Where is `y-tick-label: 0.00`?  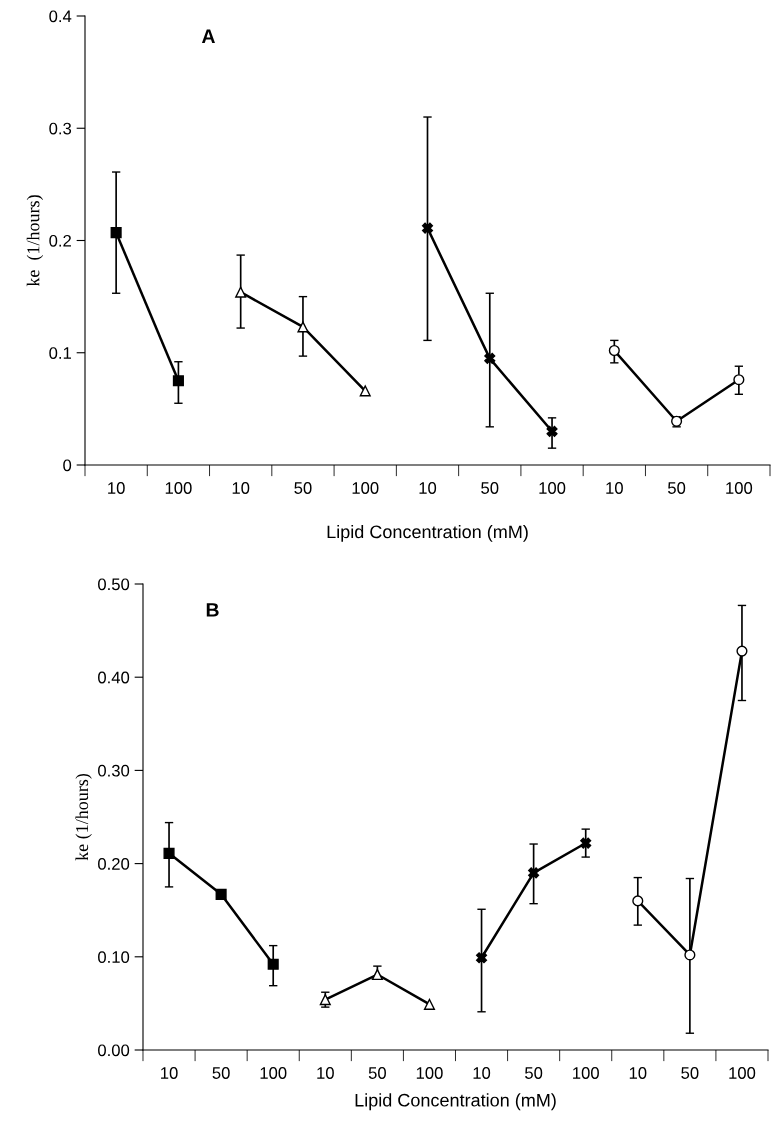 y-tick-label: 0.00 is located at coordinates (114, 1050).